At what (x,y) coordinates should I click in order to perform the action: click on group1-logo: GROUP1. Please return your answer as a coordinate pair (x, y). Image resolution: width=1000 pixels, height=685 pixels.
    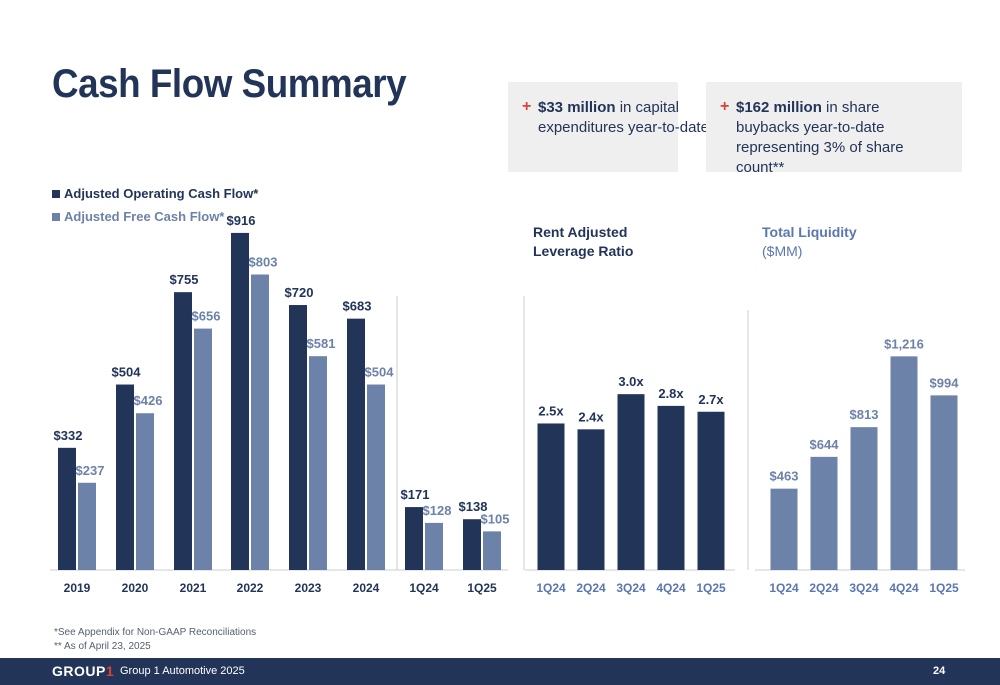
    Looking at the image, I should click on (83, 671).